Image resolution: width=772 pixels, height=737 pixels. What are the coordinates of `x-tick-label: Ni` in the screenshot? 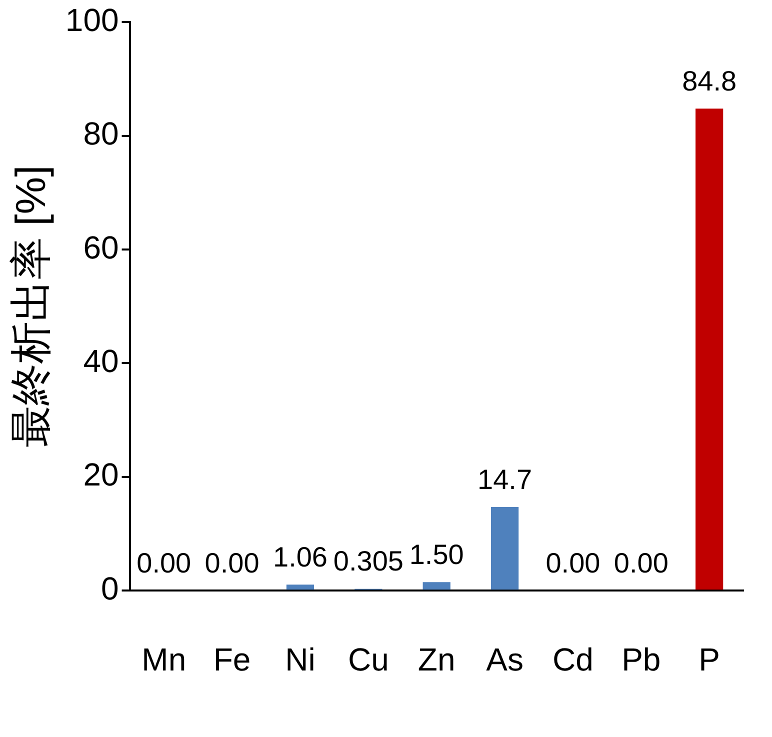 It's located at (300, 660).